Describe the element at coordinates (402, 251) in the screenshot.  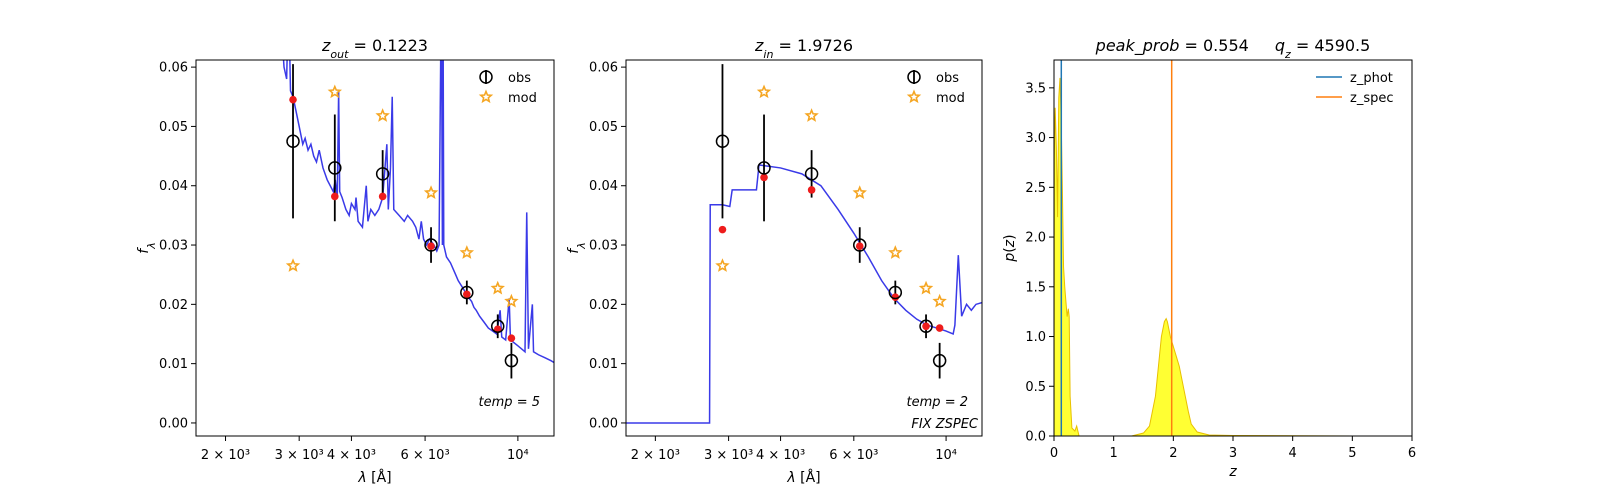
I see `panel1-obs-points` at that location.